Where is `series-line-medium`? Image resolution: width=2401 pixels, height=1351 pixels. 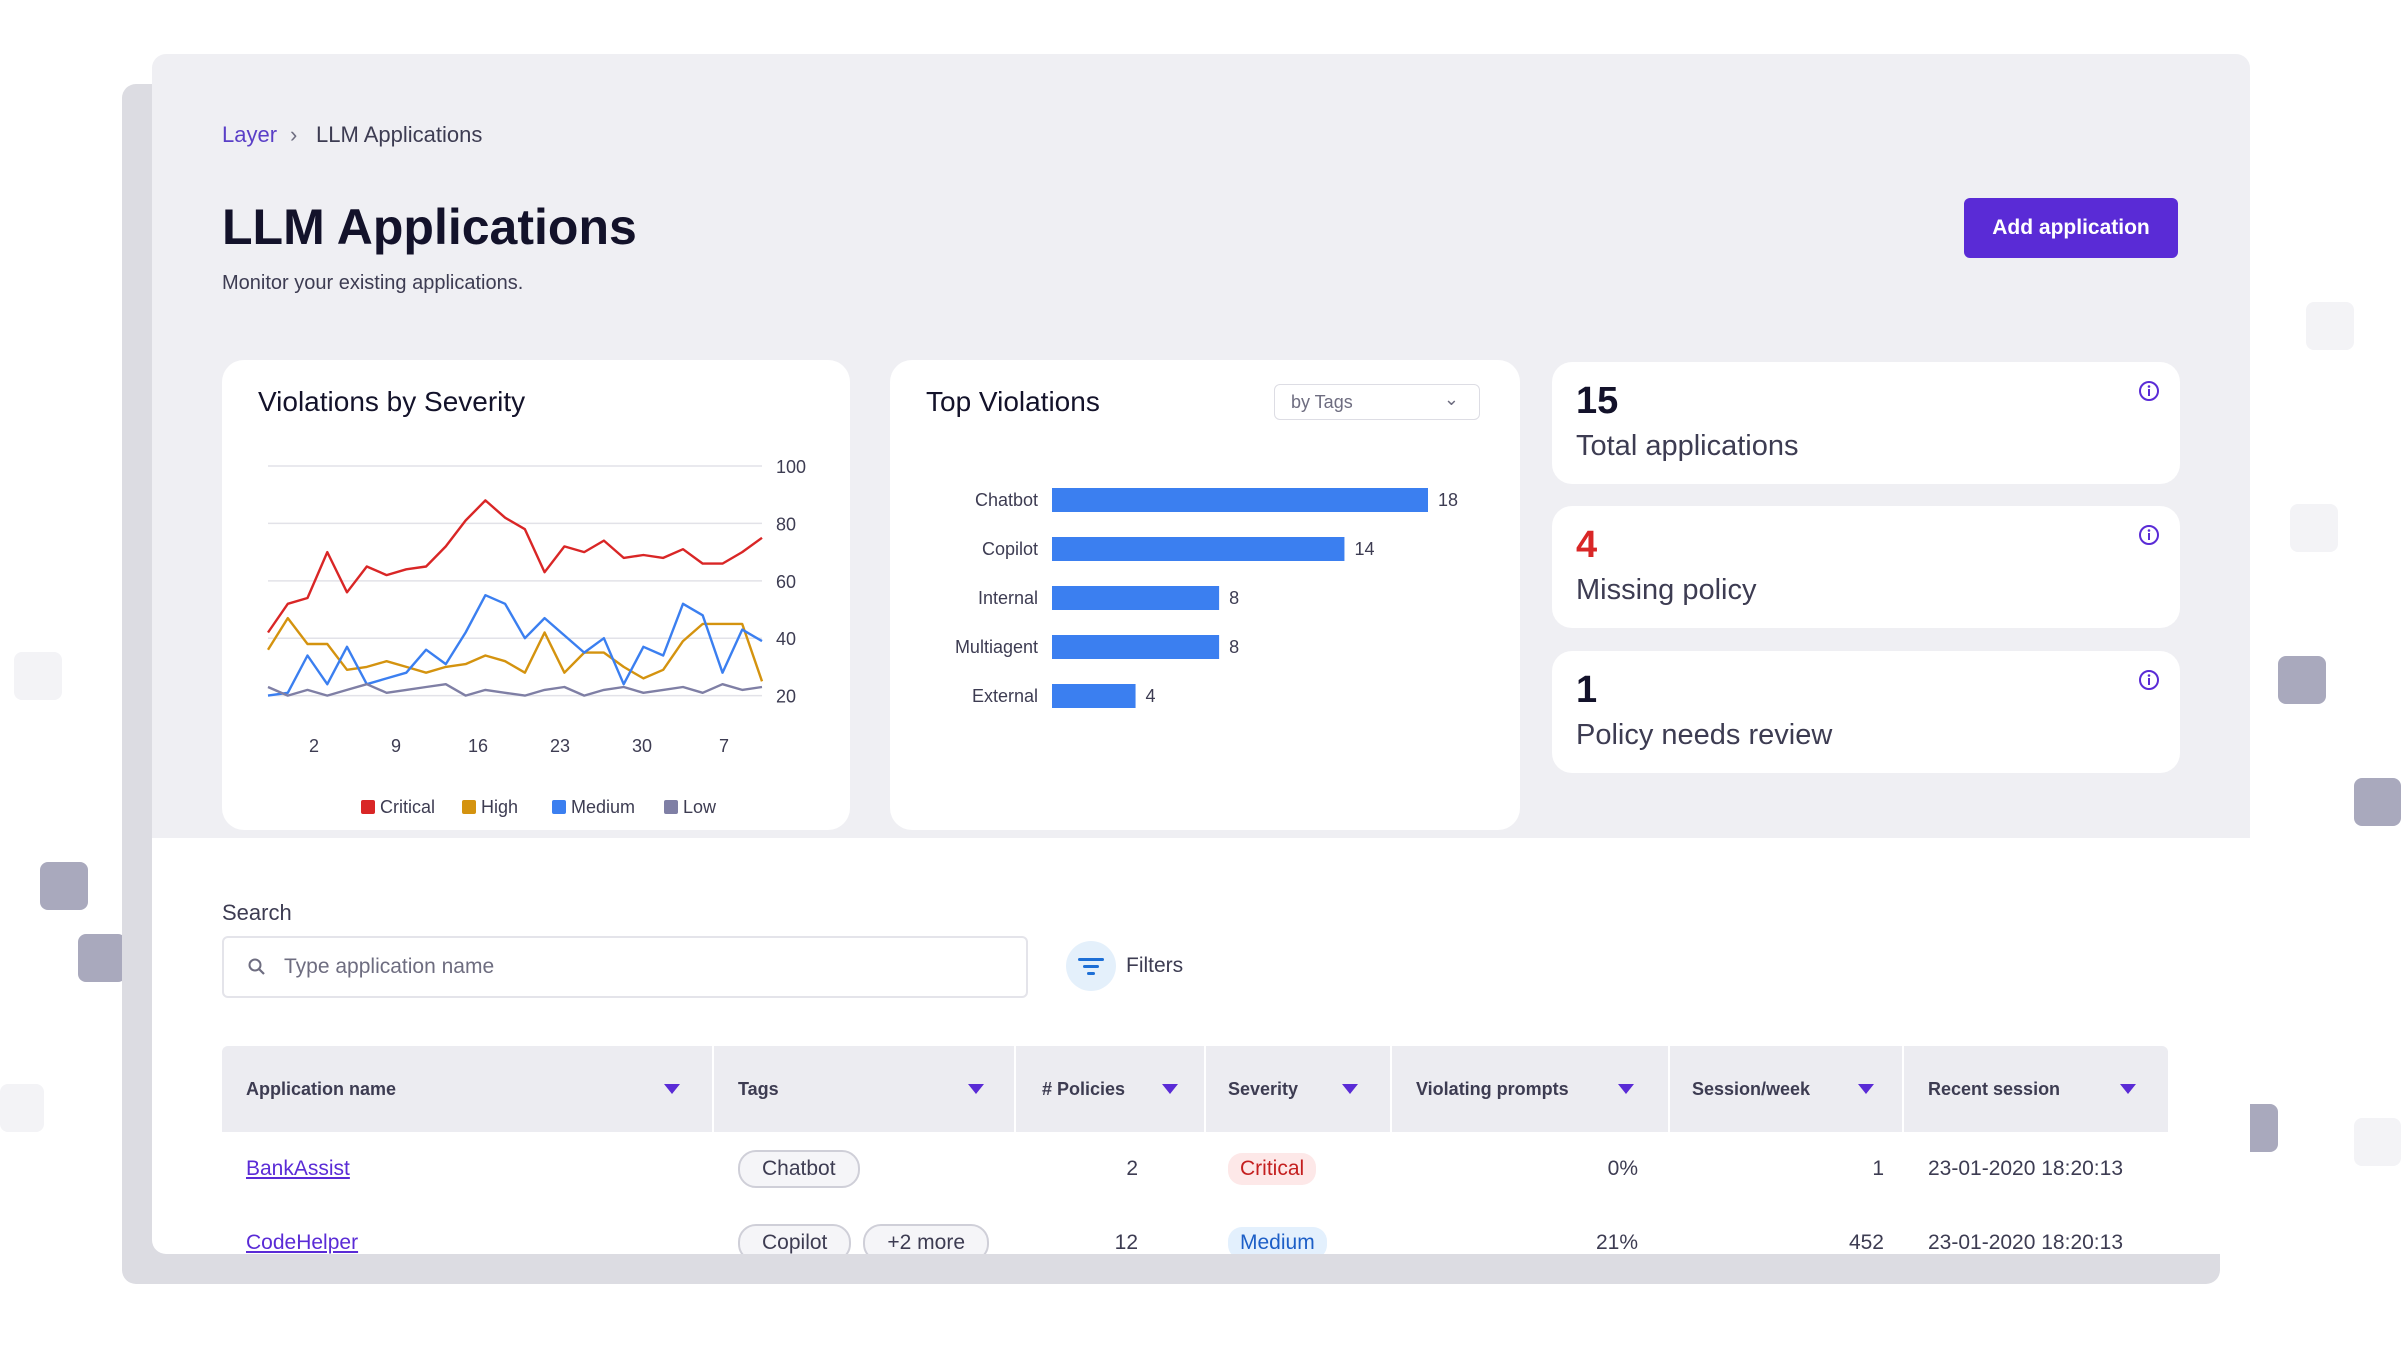 series-line-medium is located at coordinates (515, 645).